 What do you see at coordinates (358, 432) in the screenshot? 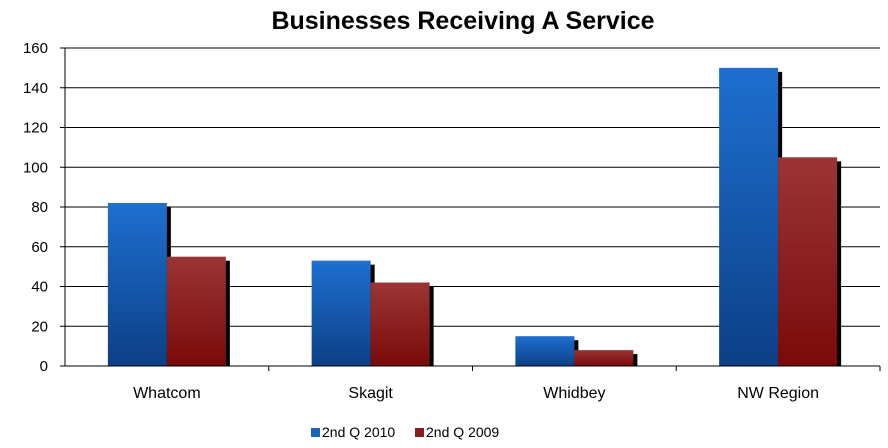
I see `legend-label: 2nd Q 2010` at bounding box center [358, 432].